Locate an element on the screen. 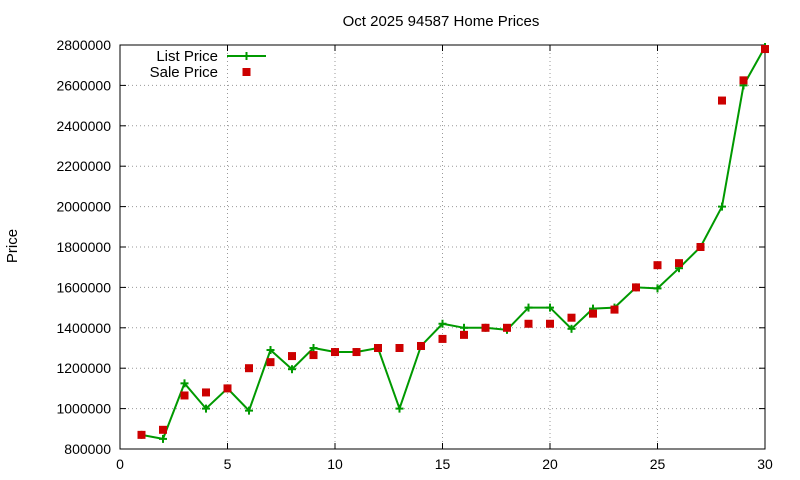 Image resolution: width=800 pixels, height=480 pixels. y-tick-label: 2000000 is located at coordinates (83, 207).